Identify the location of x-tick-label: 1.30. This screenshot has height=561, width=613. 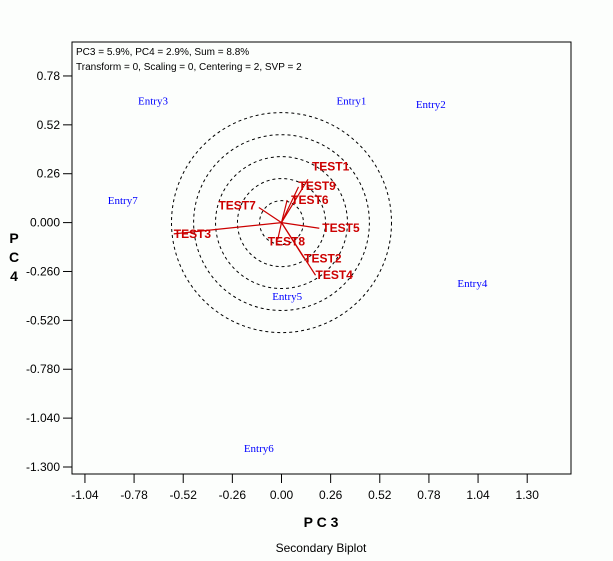
(528, 495).